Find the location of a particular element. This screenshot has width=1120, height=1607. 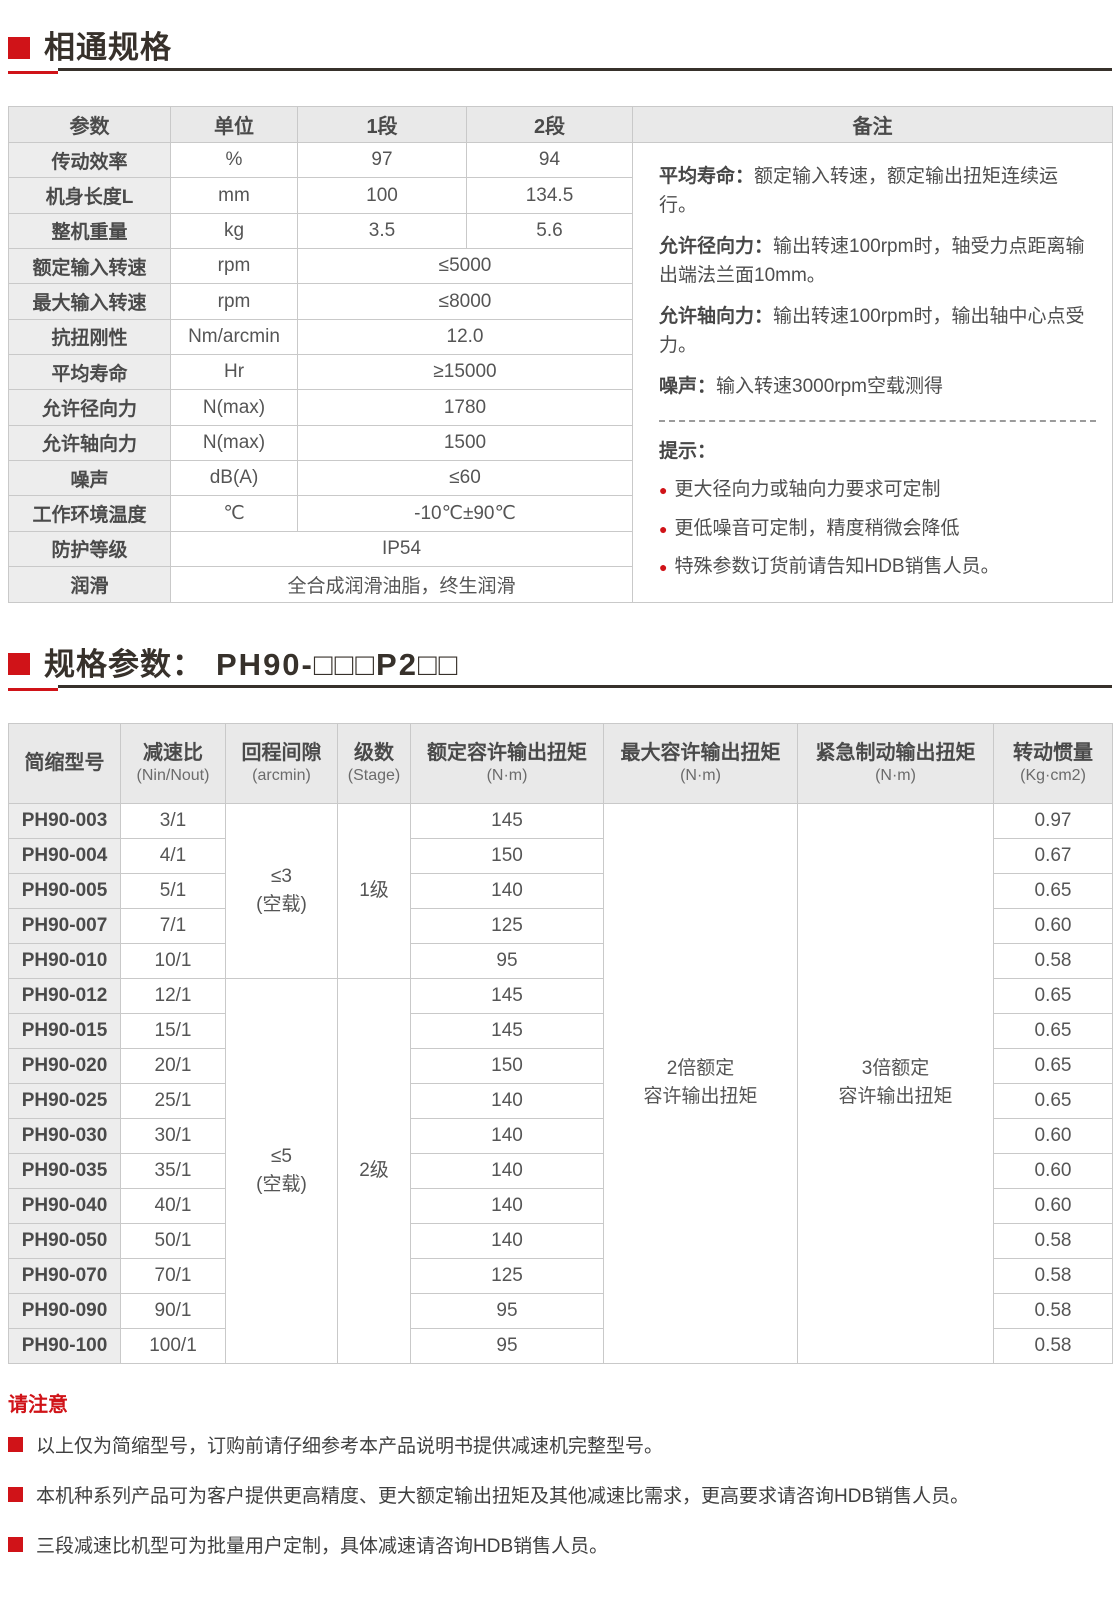

header-main: 级数 is located at coordinates (374, 752).